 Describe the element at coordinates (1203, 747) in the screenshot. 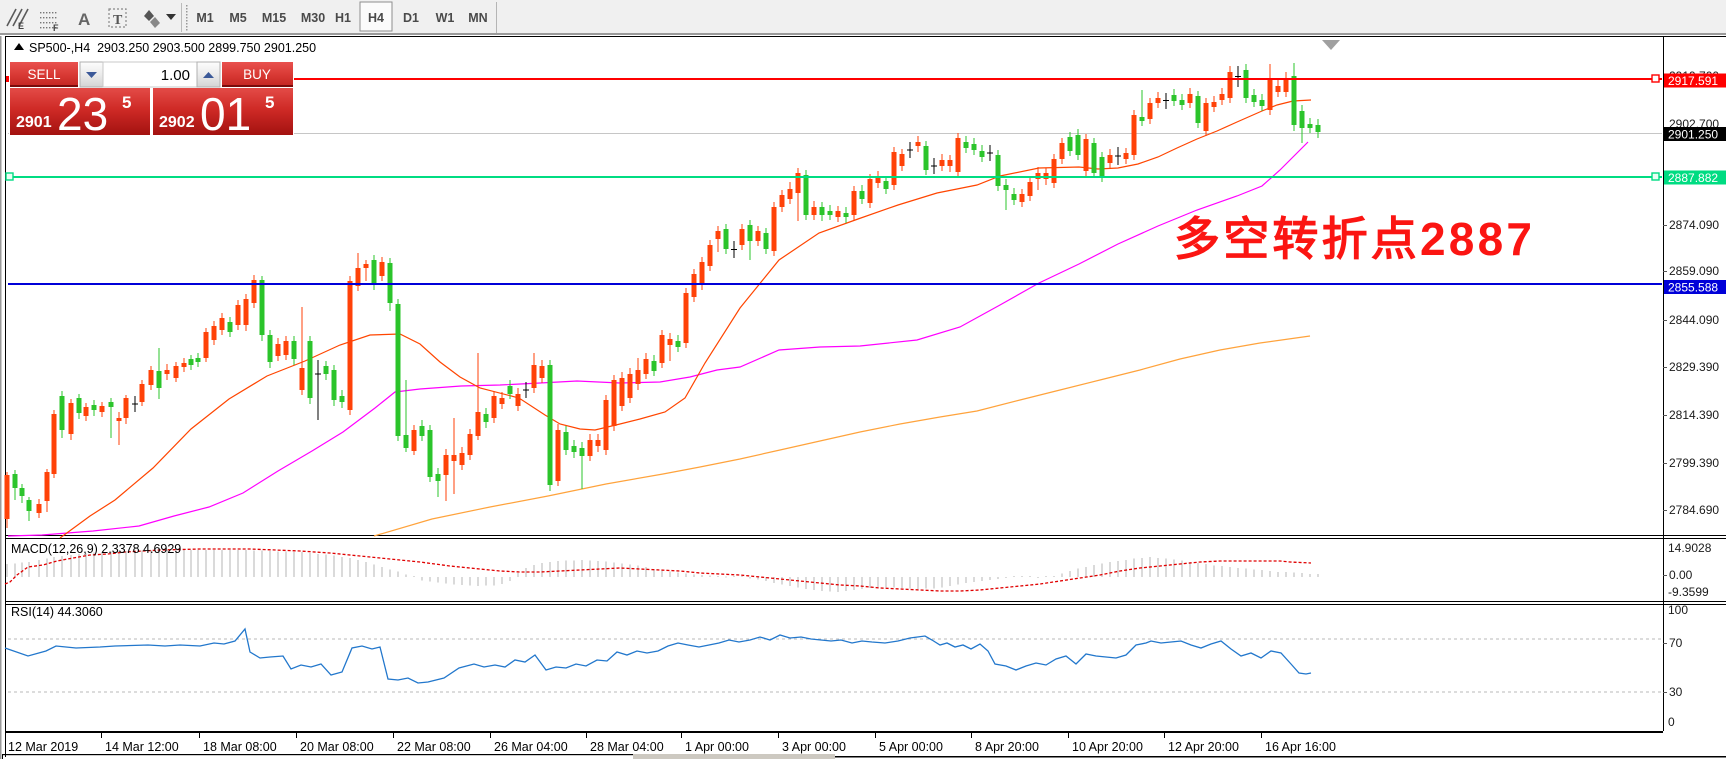

I see `svg-text: 12 Apr 20:00` at that location.